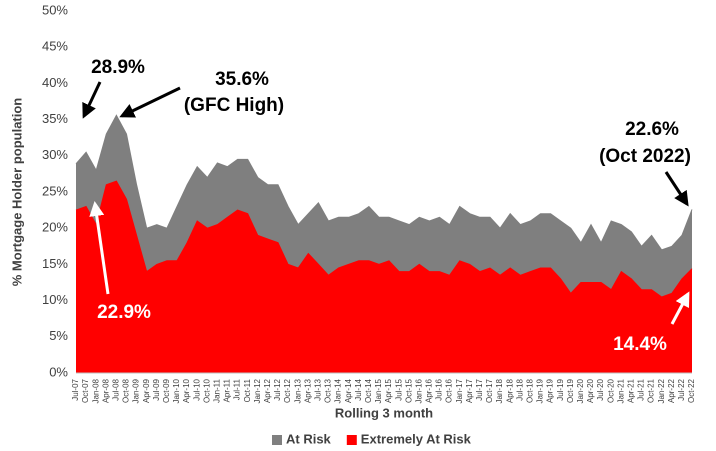  I want to click on x-tick-label: Oct-07, so click(85, 390).